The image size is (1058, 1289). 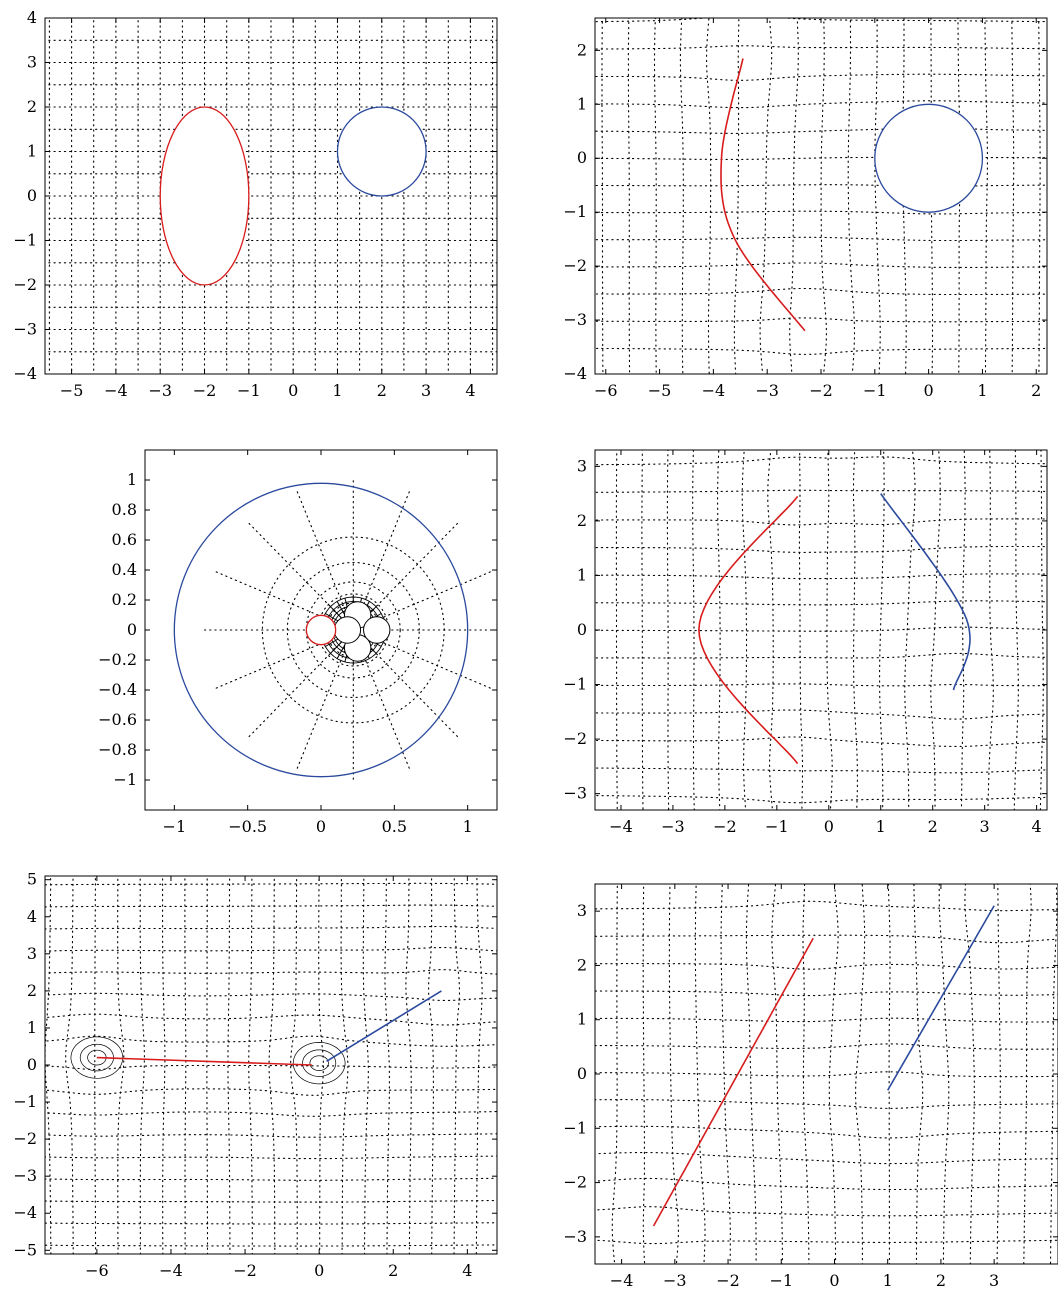 I want to click on y-tick-label: −1, so click(x=575, y=684).